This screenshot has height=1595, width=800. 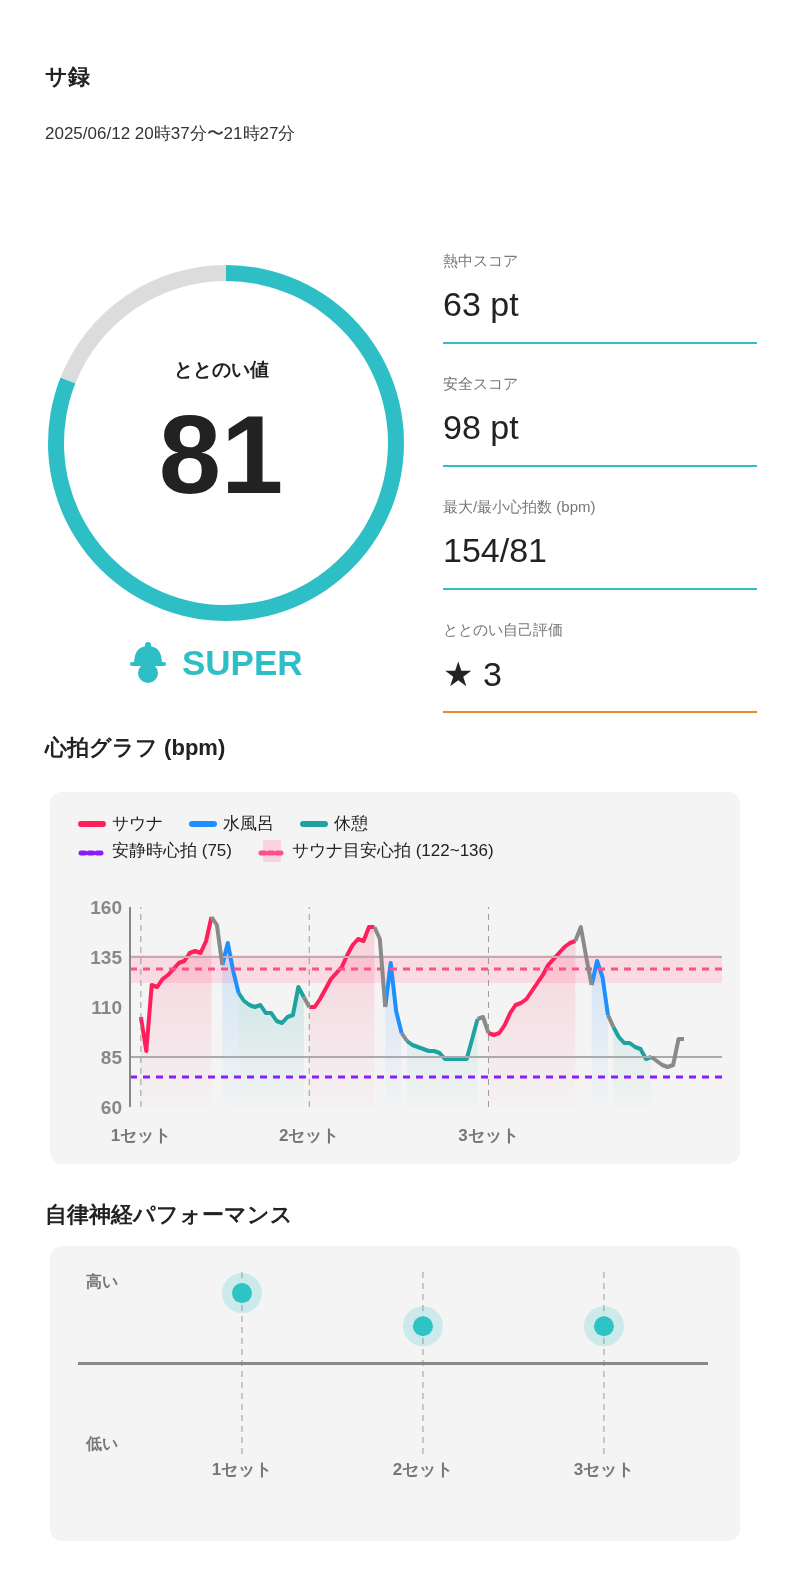 I want to click on y-tick-label: 60, so click(x=111, y=1107).